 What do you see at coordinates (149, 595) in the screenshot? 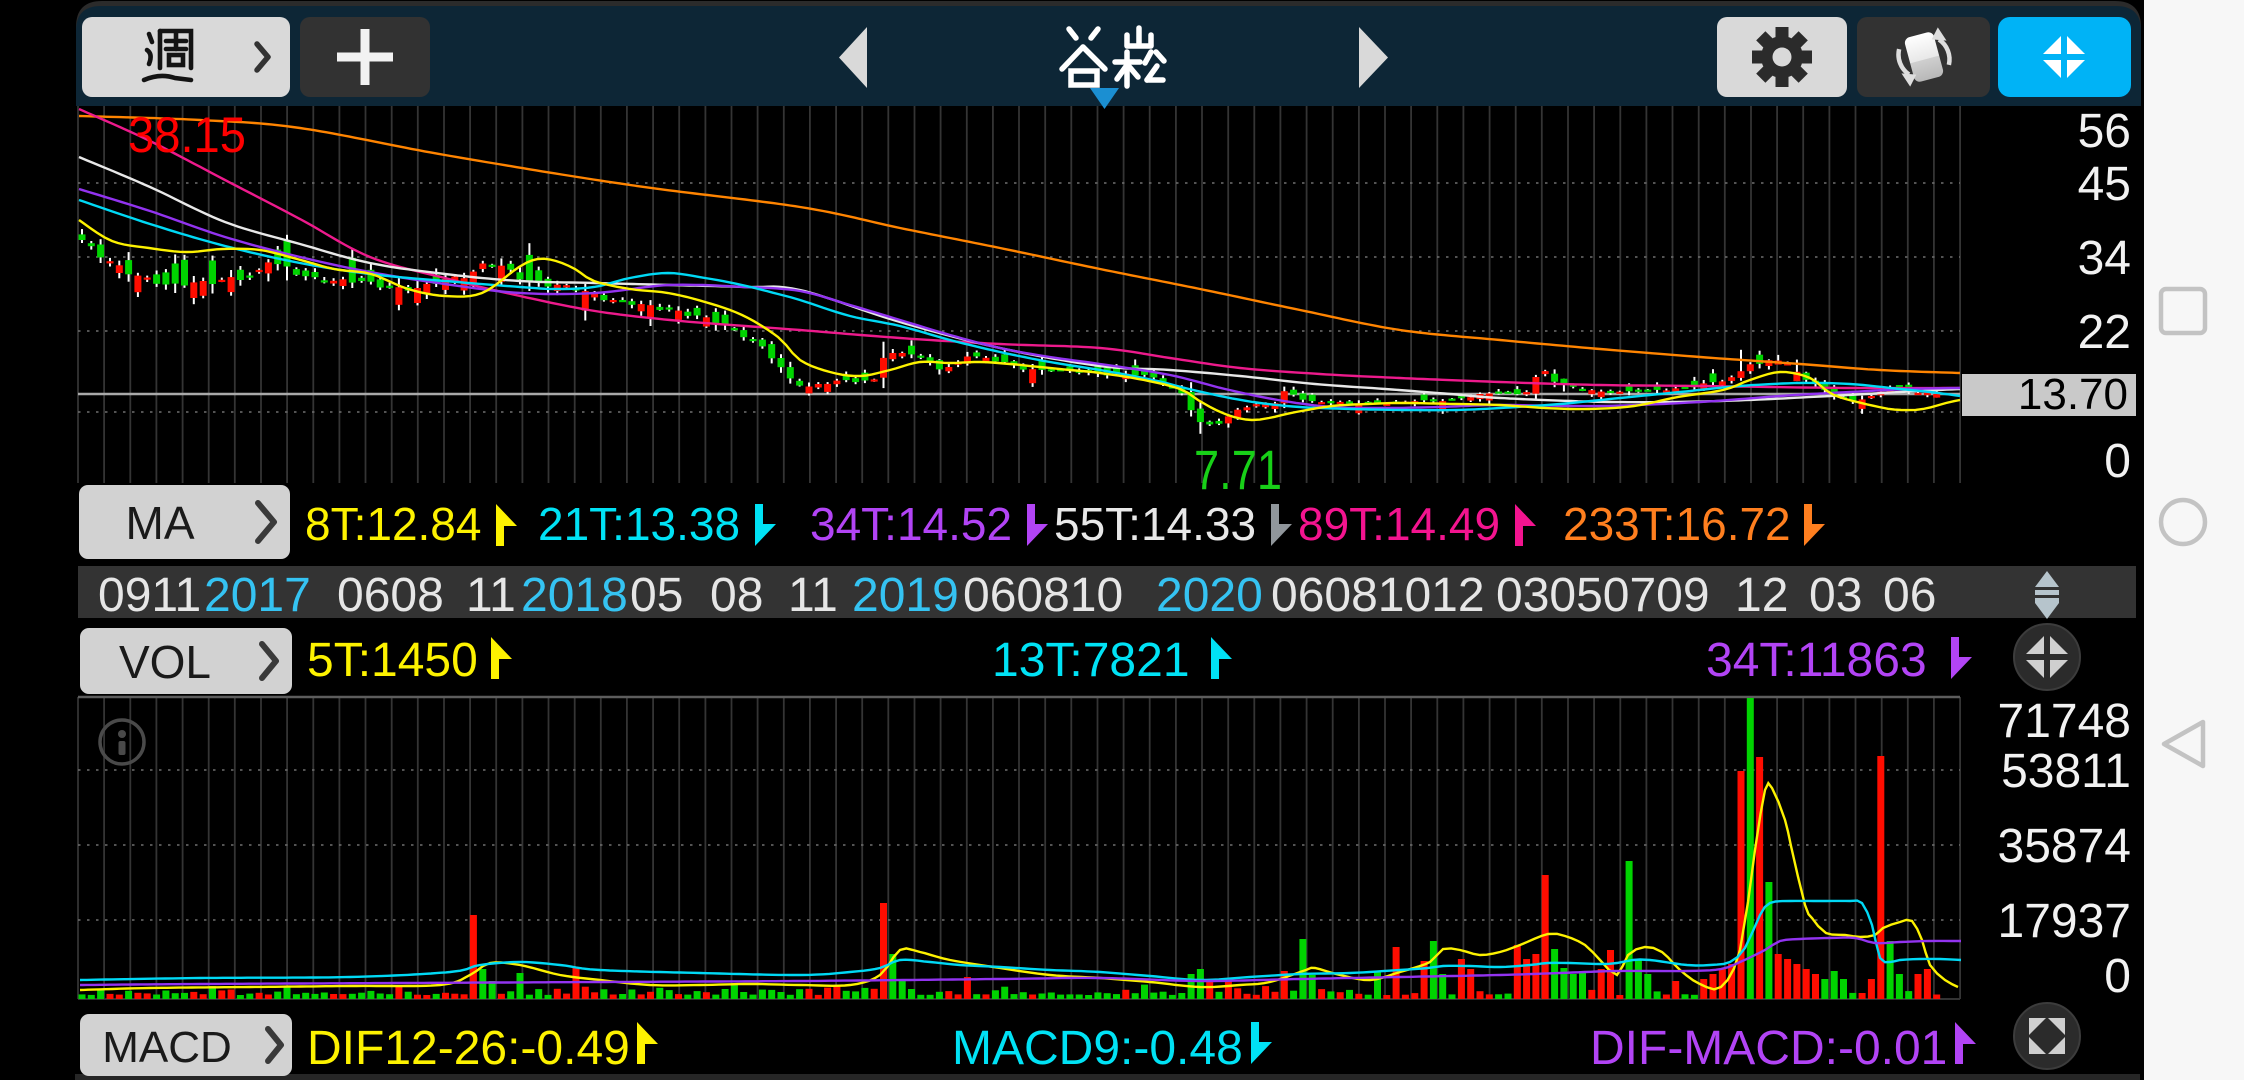
I see `svg-text: 0911` at bounding box center [149, 595].